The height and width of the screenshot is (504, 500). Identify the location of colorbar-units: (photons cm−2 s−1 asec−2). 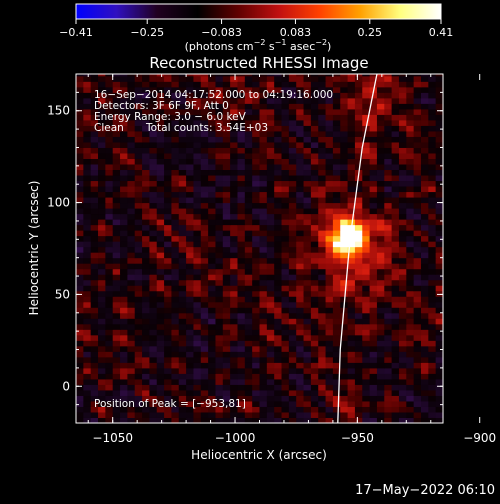
(258, 45).